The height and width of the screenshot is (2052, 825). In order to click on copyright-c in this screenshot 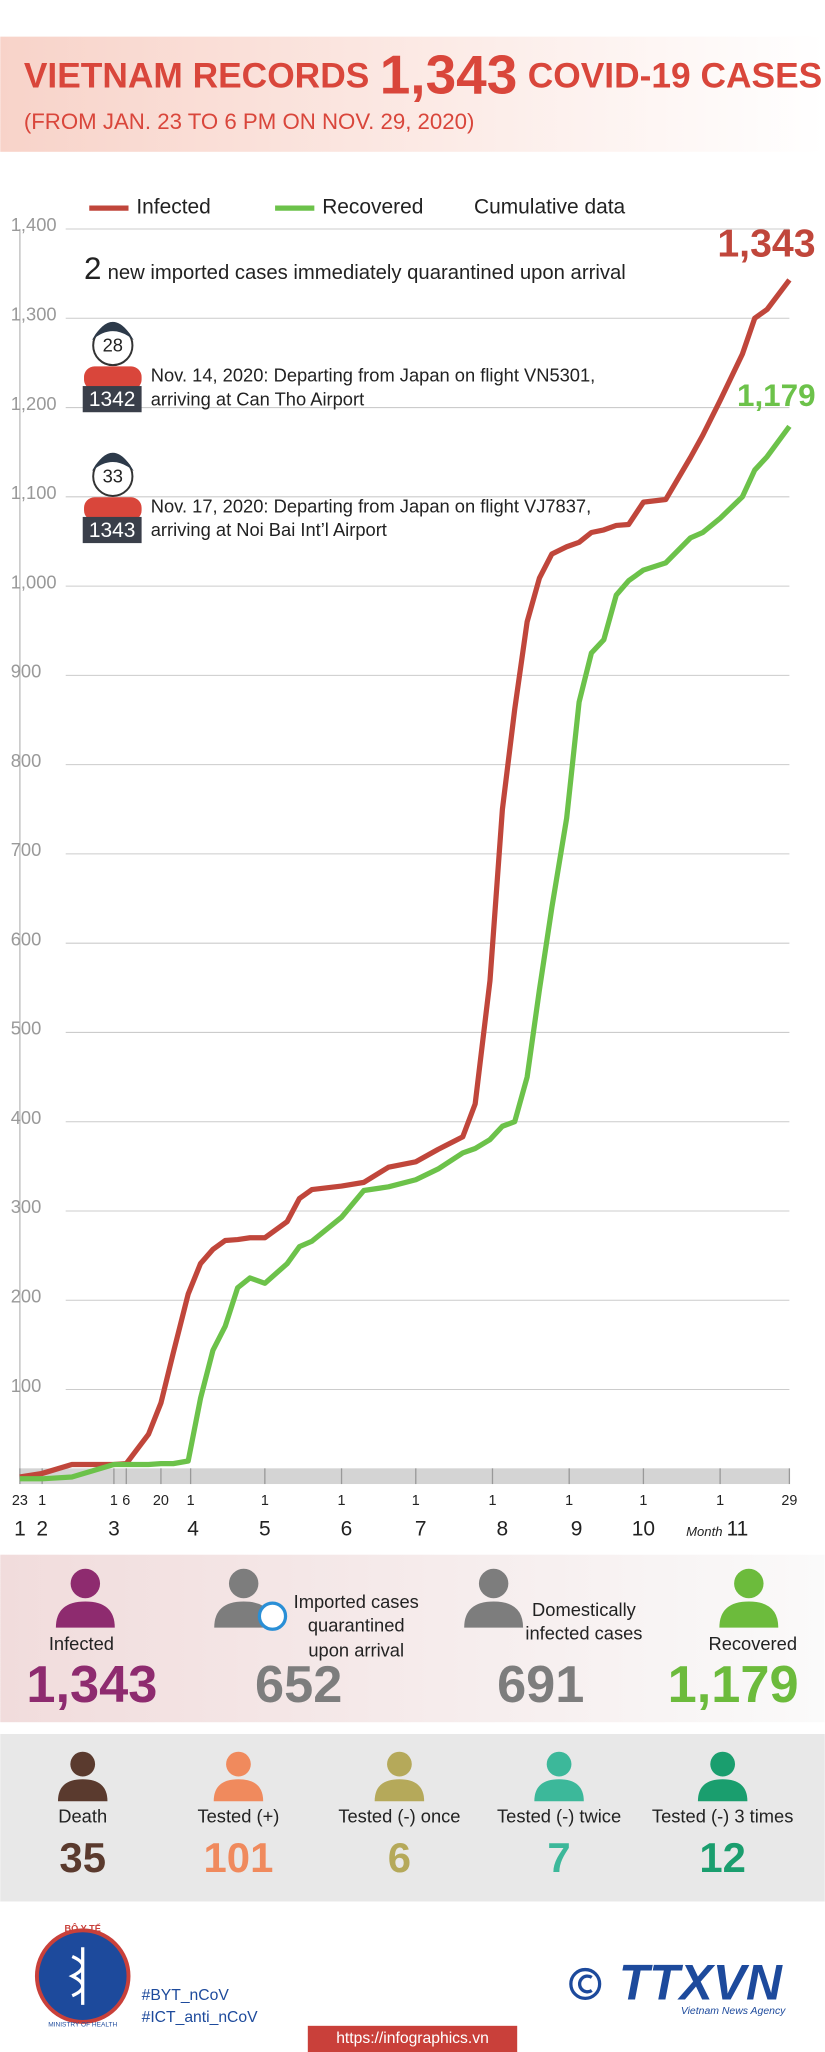, I will do `click(585, 1984)`.